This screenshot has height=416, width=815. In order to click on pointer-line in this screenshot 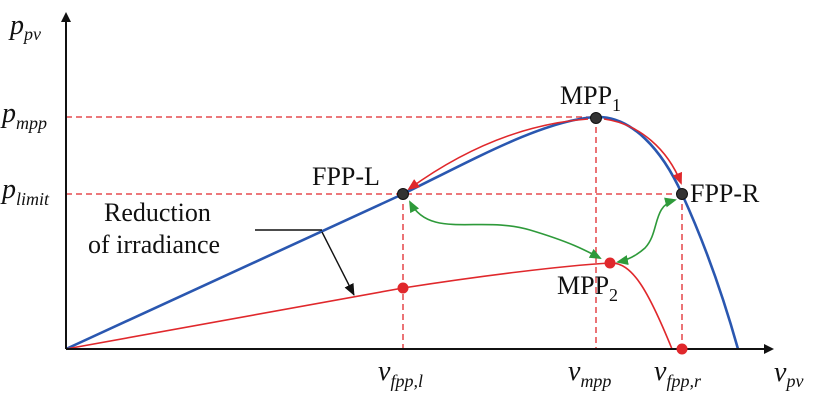, I will do `click(338, 263)`.